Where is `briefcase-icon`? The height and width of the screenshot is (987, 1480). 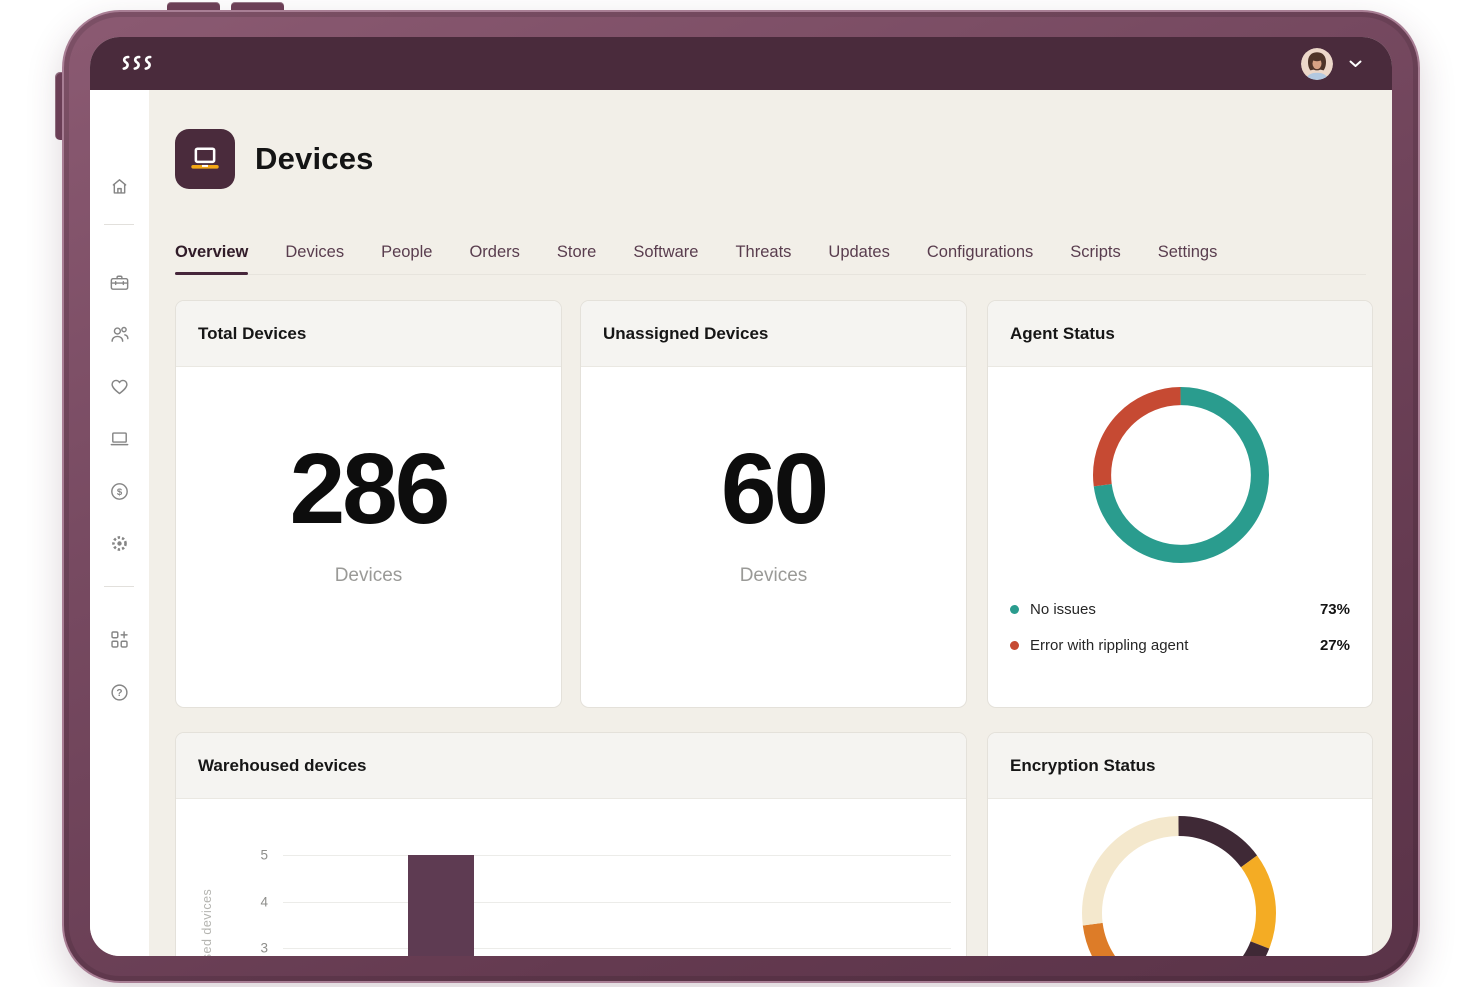 briefcase-icon is located at coordinates (120, 282).